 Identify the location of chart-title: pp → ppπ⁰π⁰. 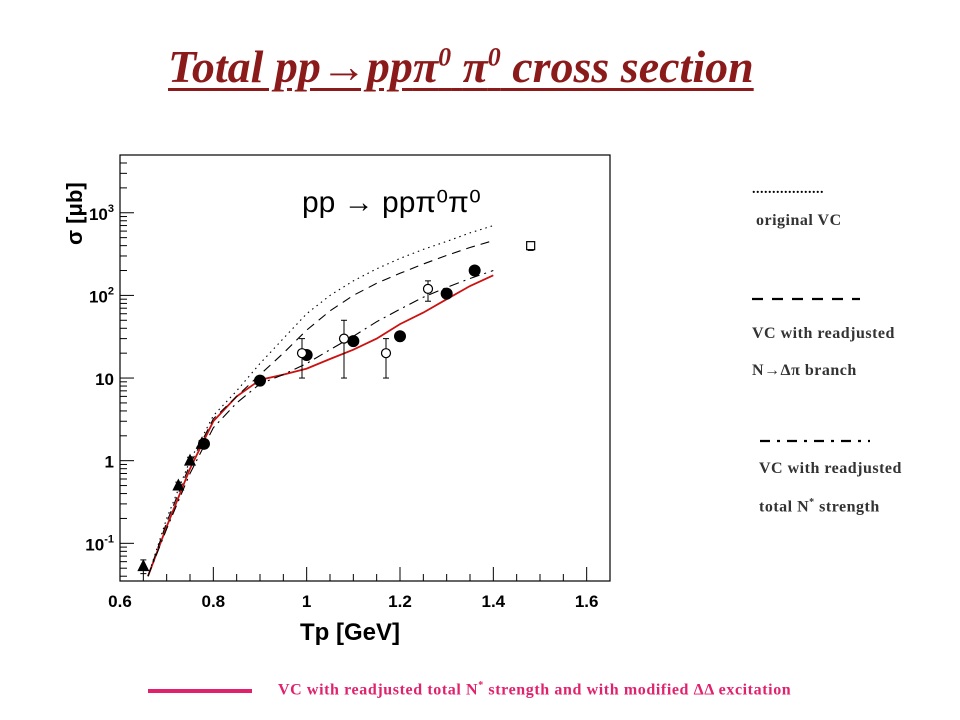
(391, 202).